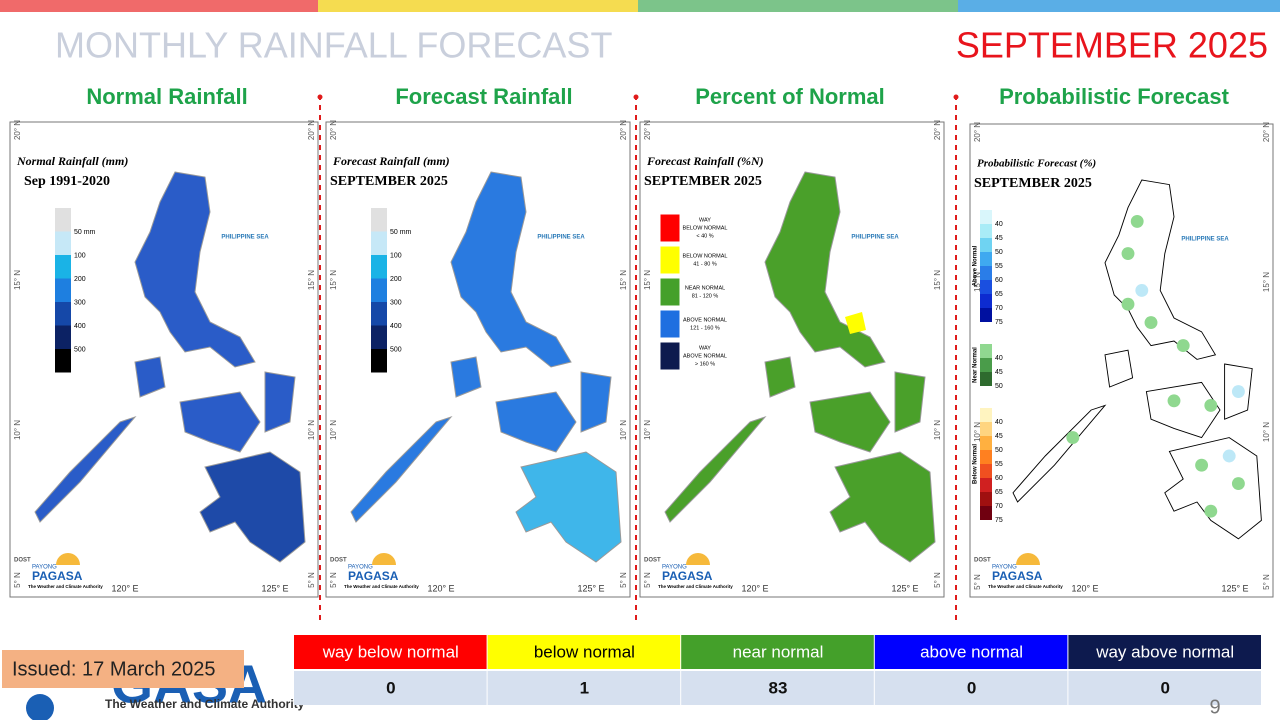  Describe the element at coordinates (687, 576) in the screenshot. I see `logo-name: PAGASA` at that location.